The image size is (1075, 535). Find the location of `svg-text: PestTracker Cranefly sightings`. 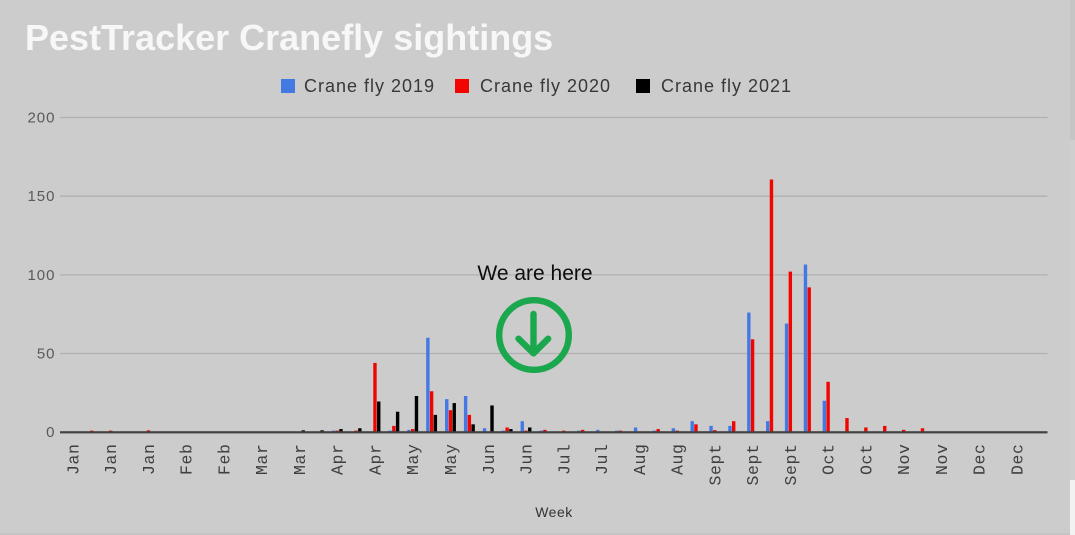

svg-text: PestTracker Cranefly sightings is located at coordinates (289, 37).